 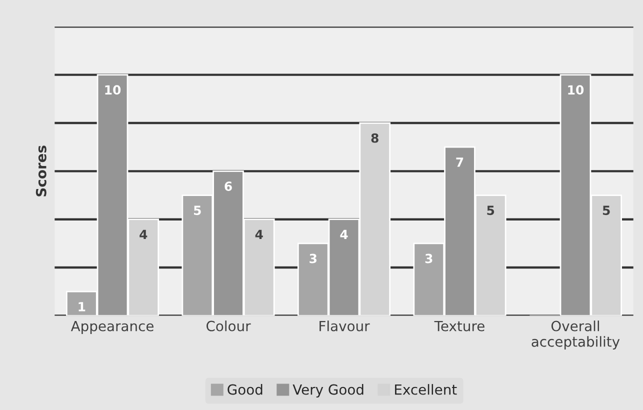 What do you see at coordinates (228, 326) in the screenshot?
I see `x-tick-label: Colour` at bounding box center [228, 326].